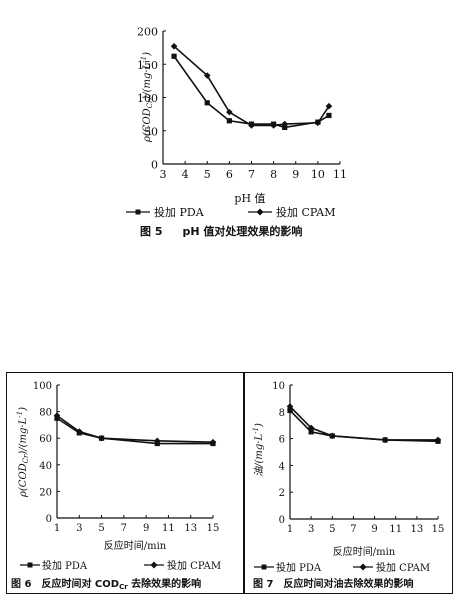  What do you see at coordinates (185, 174) in the screenshot?
I see `x-tick-label: 4` at bounding box center [185, 174].